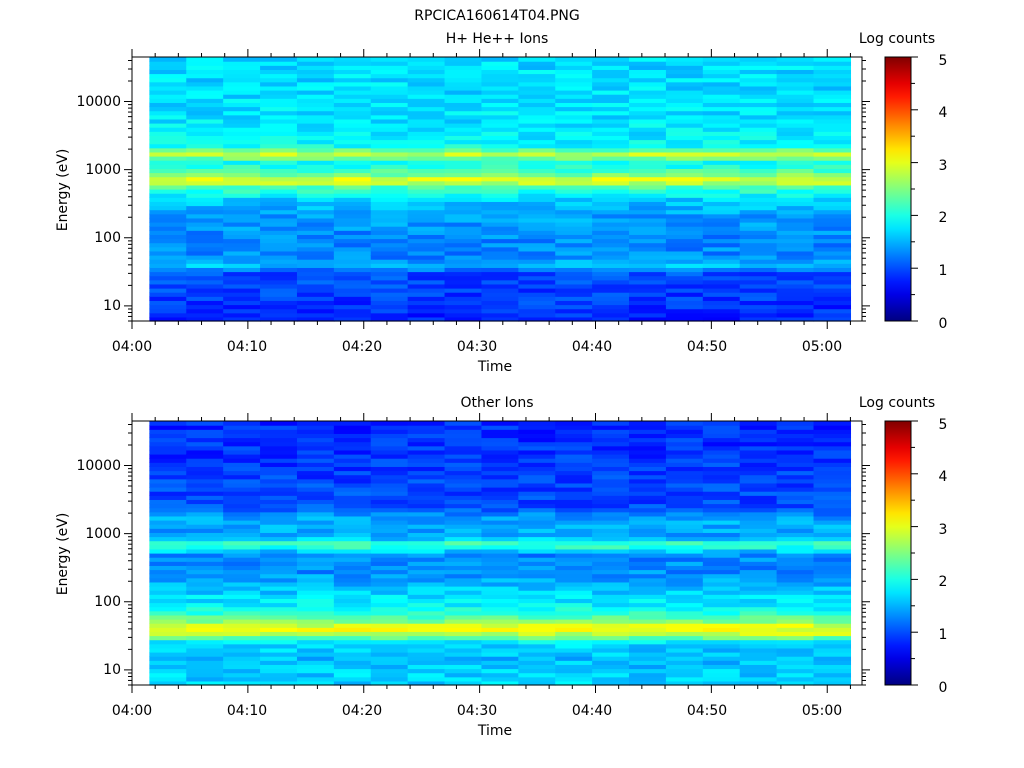 This screenshot has height=768, width=1024. I want to click on y-tick-label: 10, so click(112, 670).